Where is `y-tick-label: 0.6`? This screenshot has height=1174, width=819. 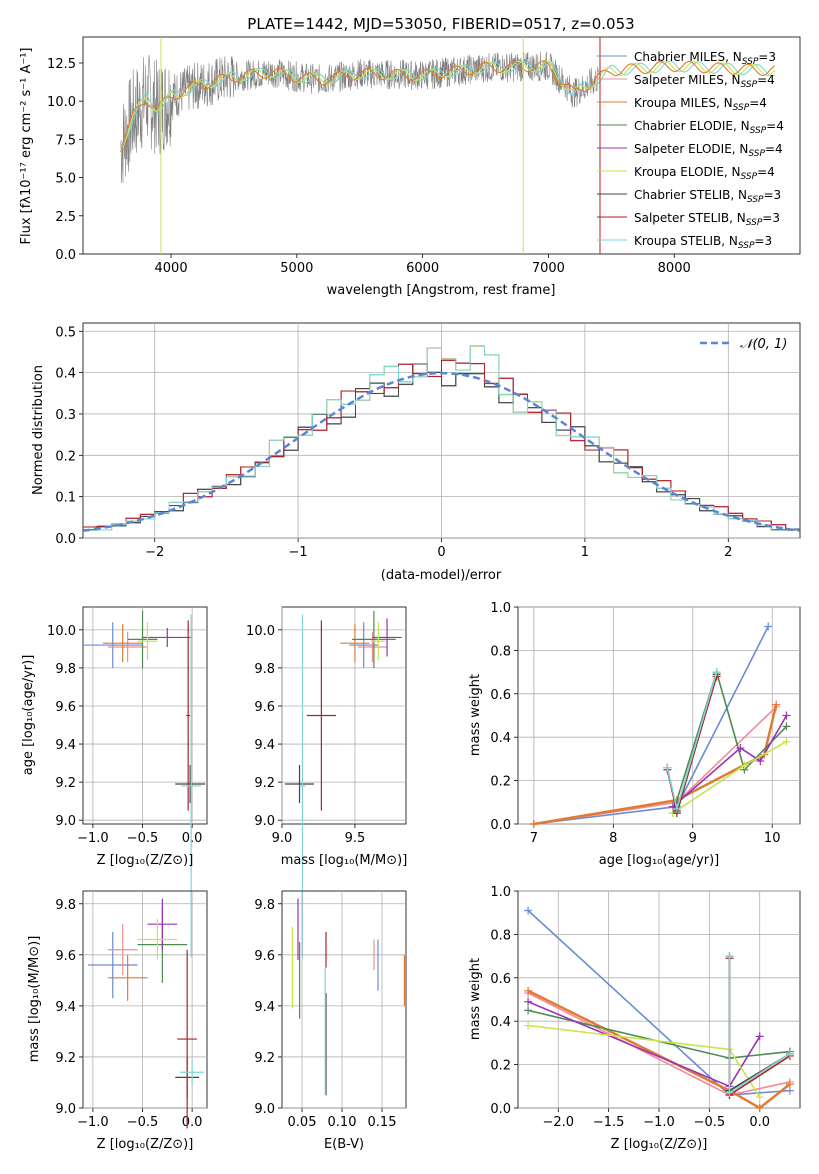 y-tick-label: 0.6 is located at coordinates (500, 979).